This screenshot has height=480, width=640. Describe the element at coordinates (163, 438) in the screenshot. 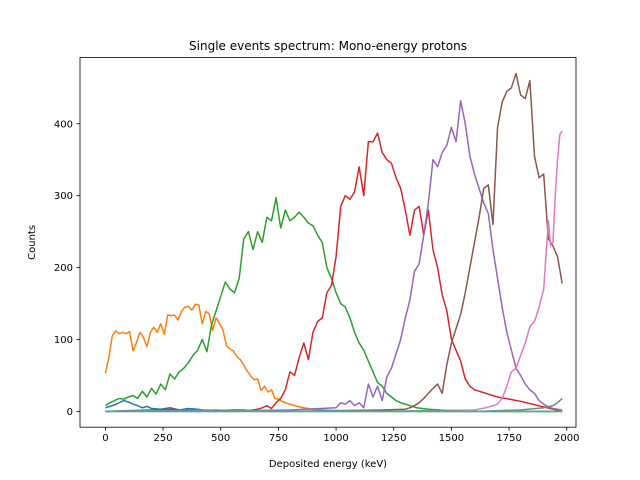

I see `x-tick-label: 250` at that location.